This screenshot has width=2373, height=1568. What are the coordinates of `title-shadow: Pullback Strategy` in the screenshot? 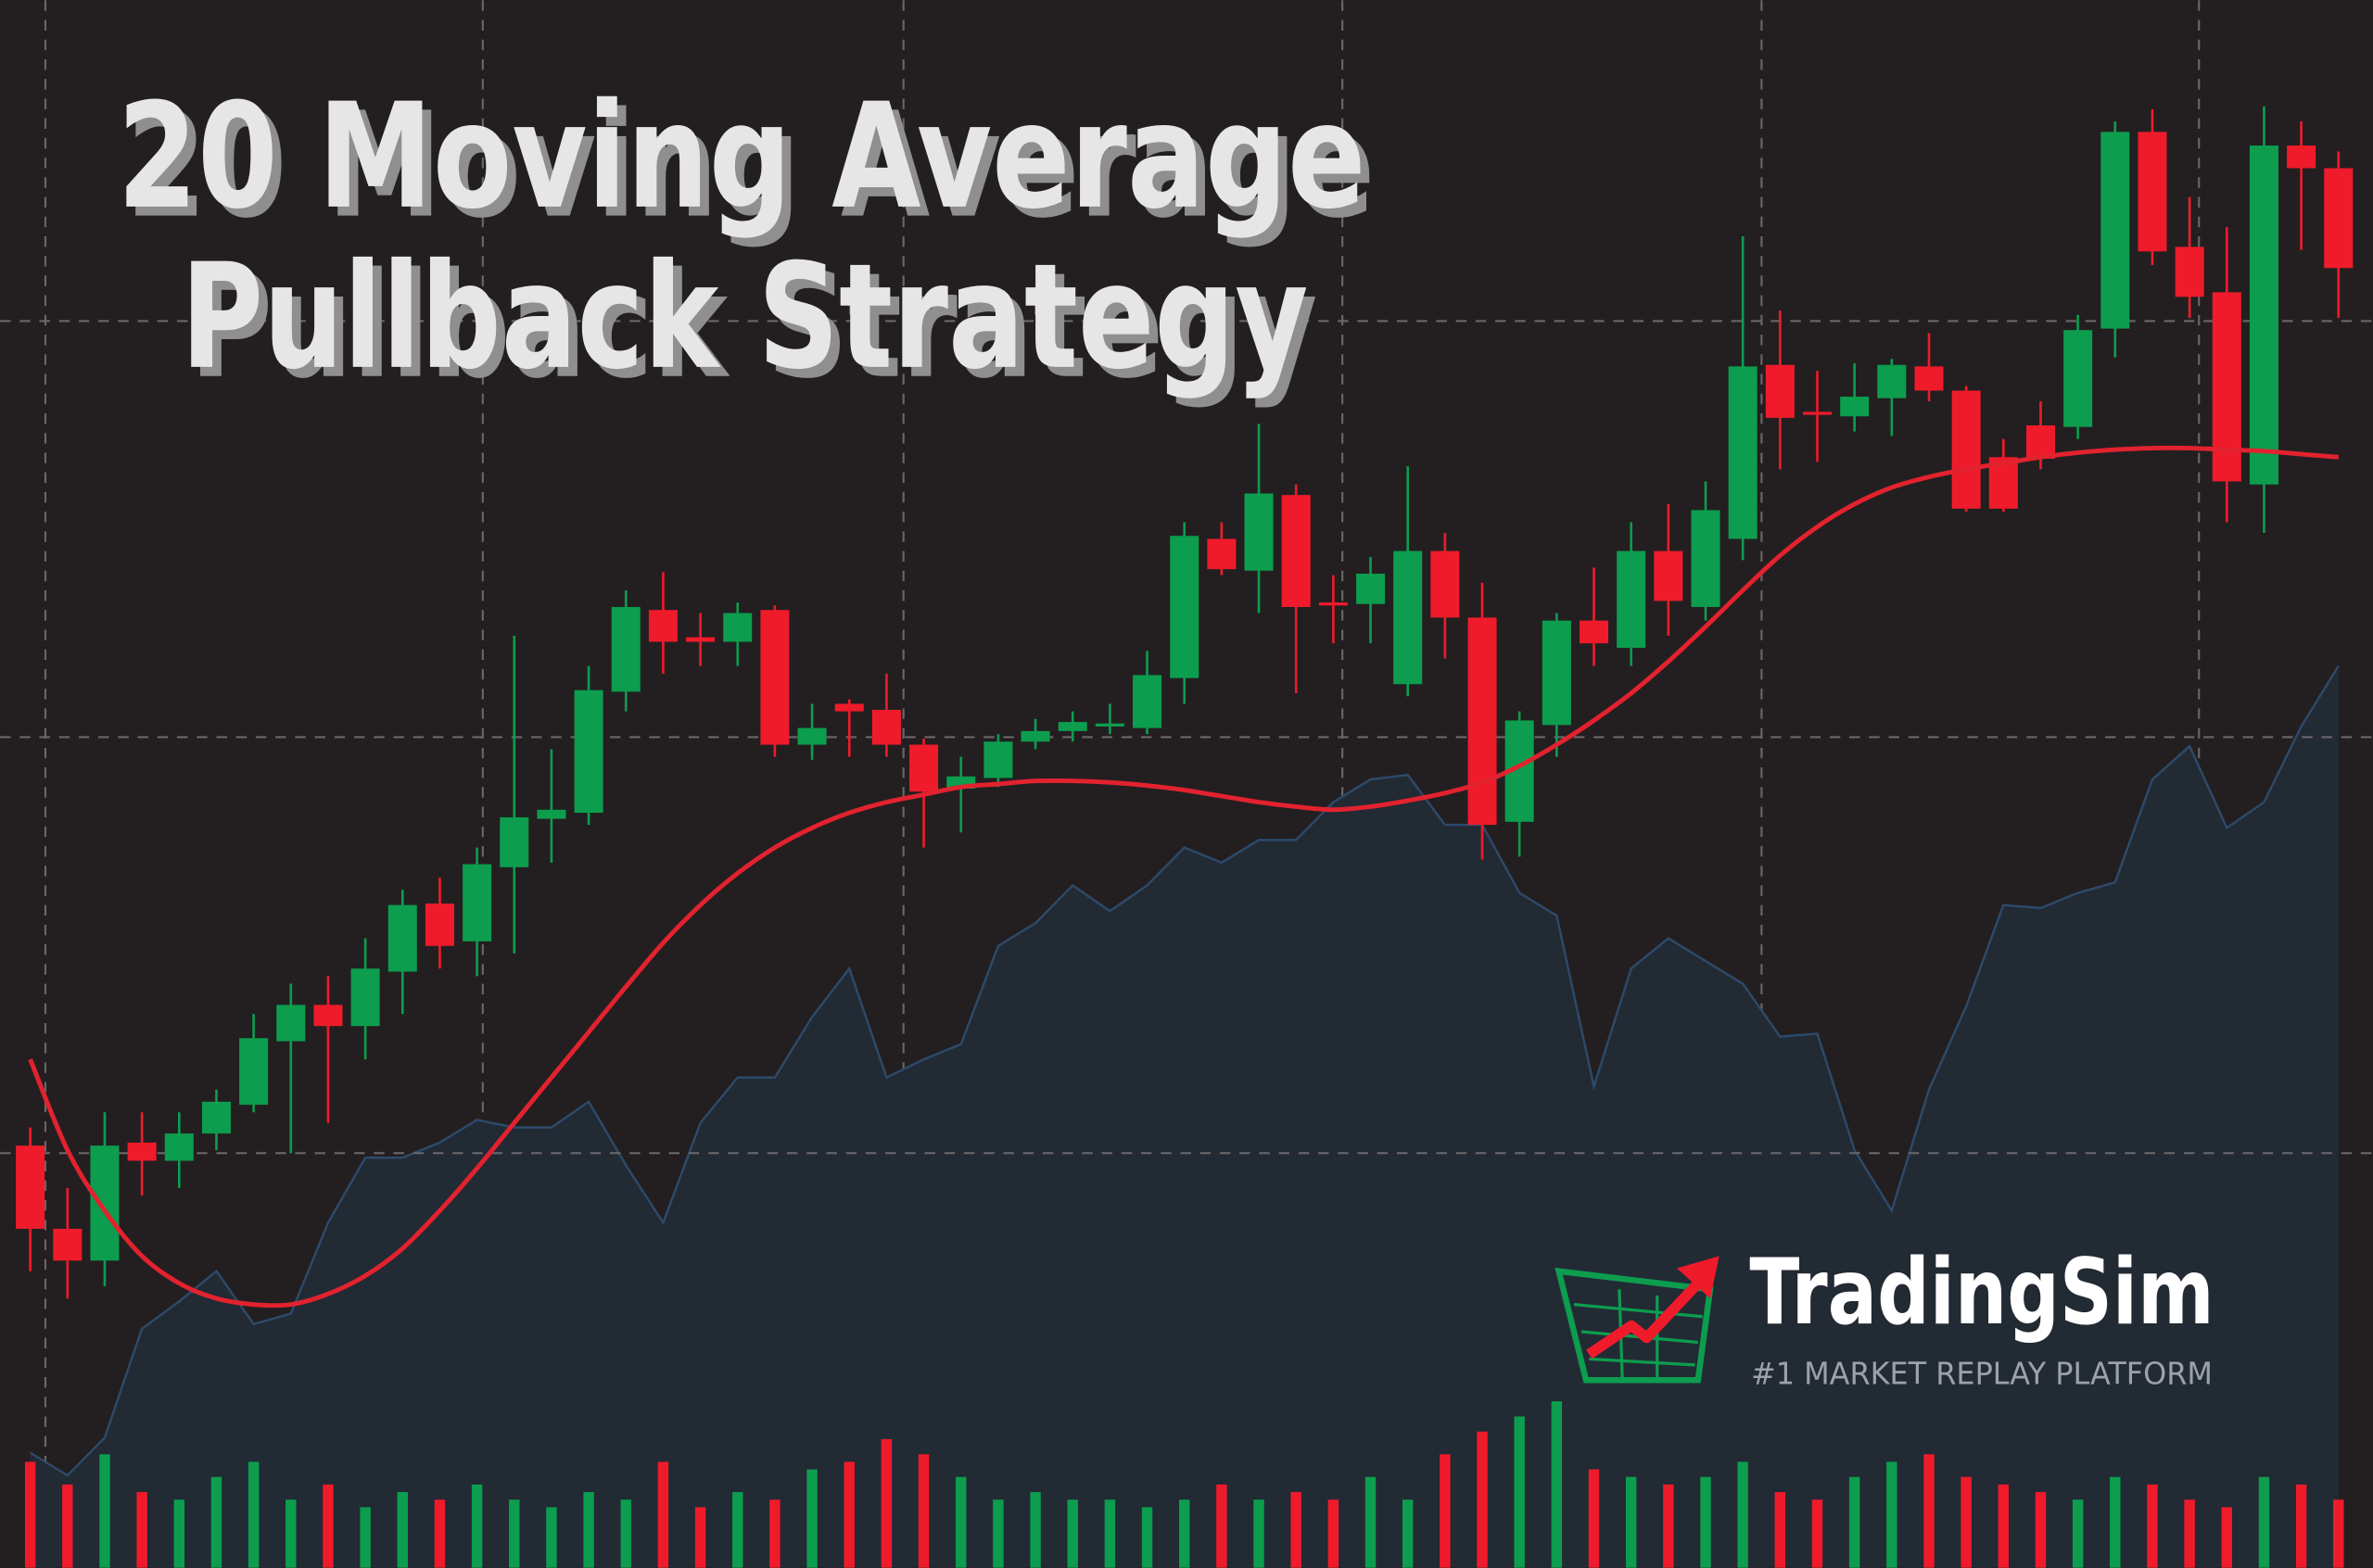 It's located at (753, 326).